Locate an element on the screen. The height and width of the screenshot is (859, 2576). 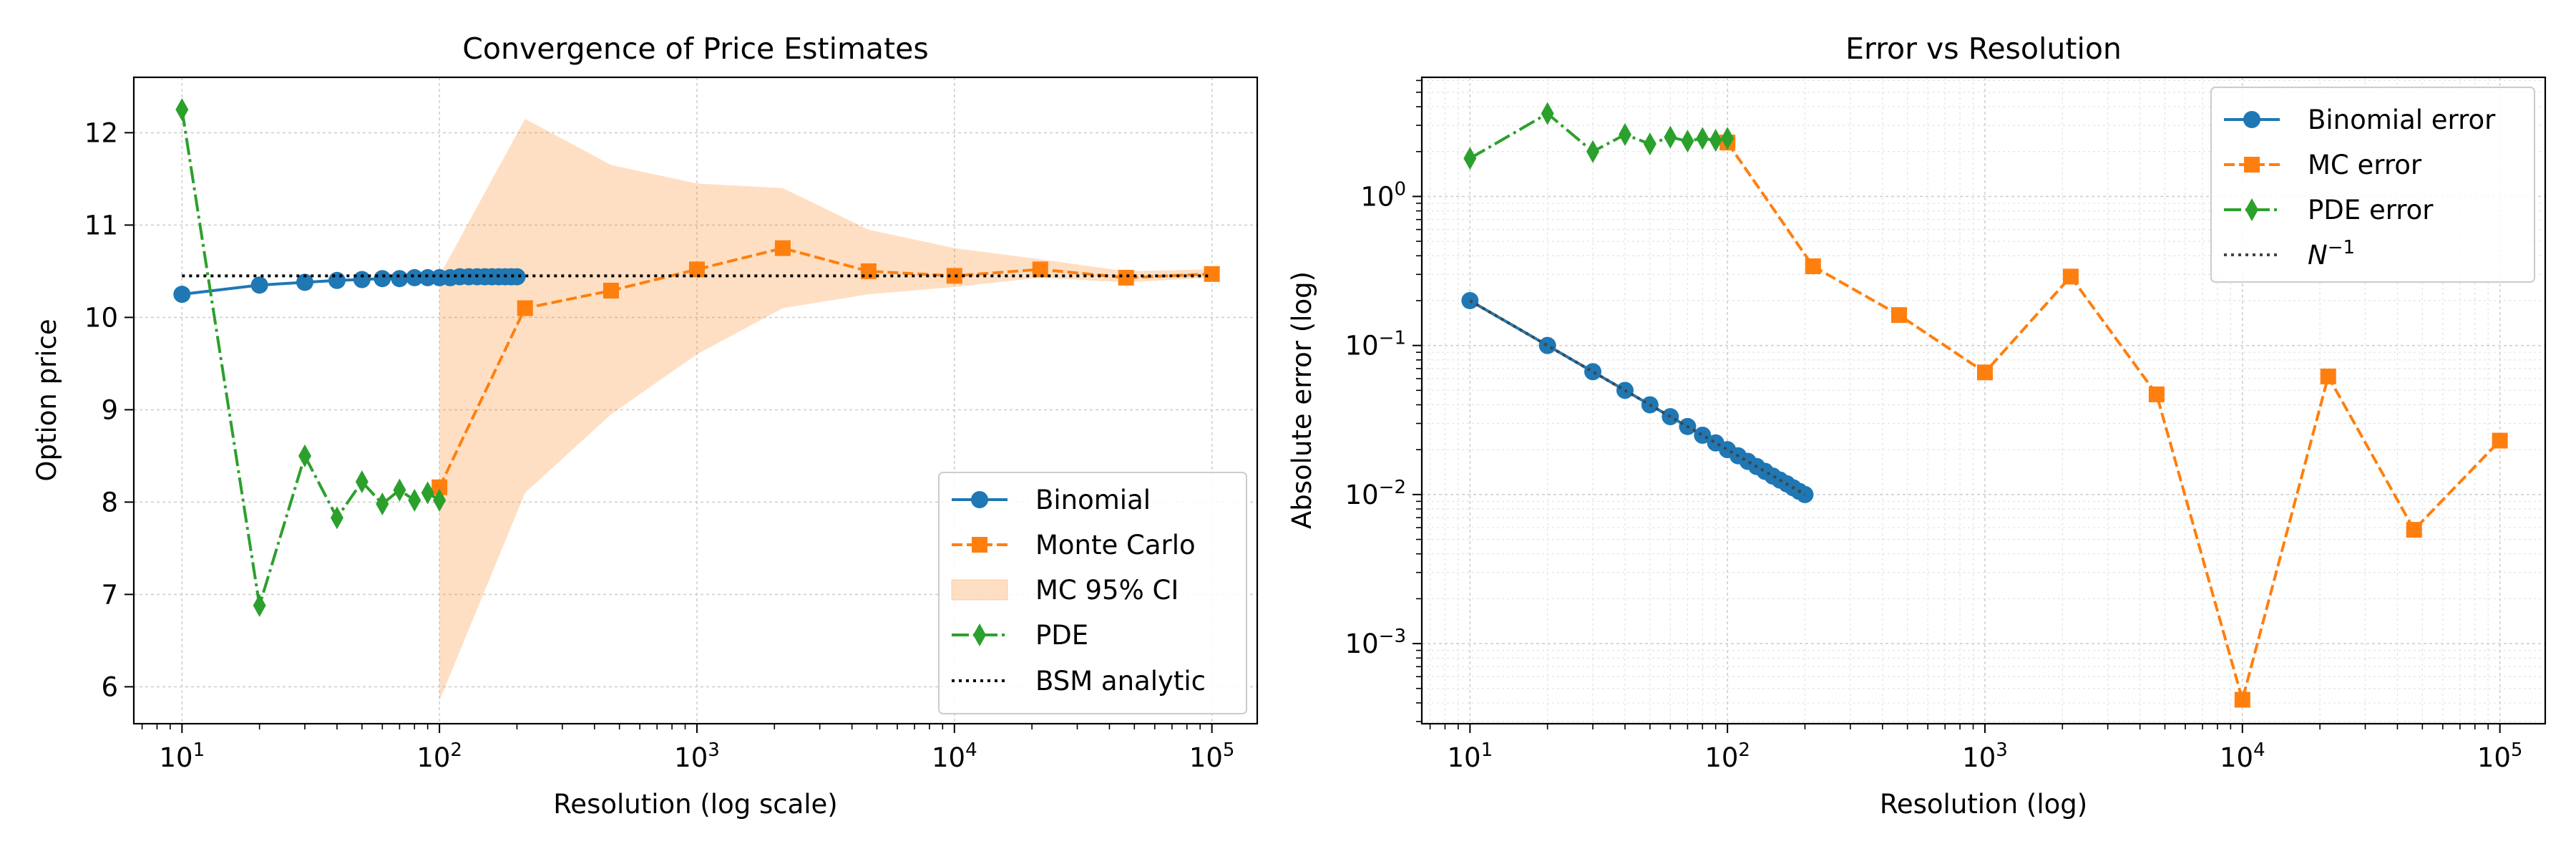
legend-entry-n-inverse: N−1 is located at coordinates (2289, 254).